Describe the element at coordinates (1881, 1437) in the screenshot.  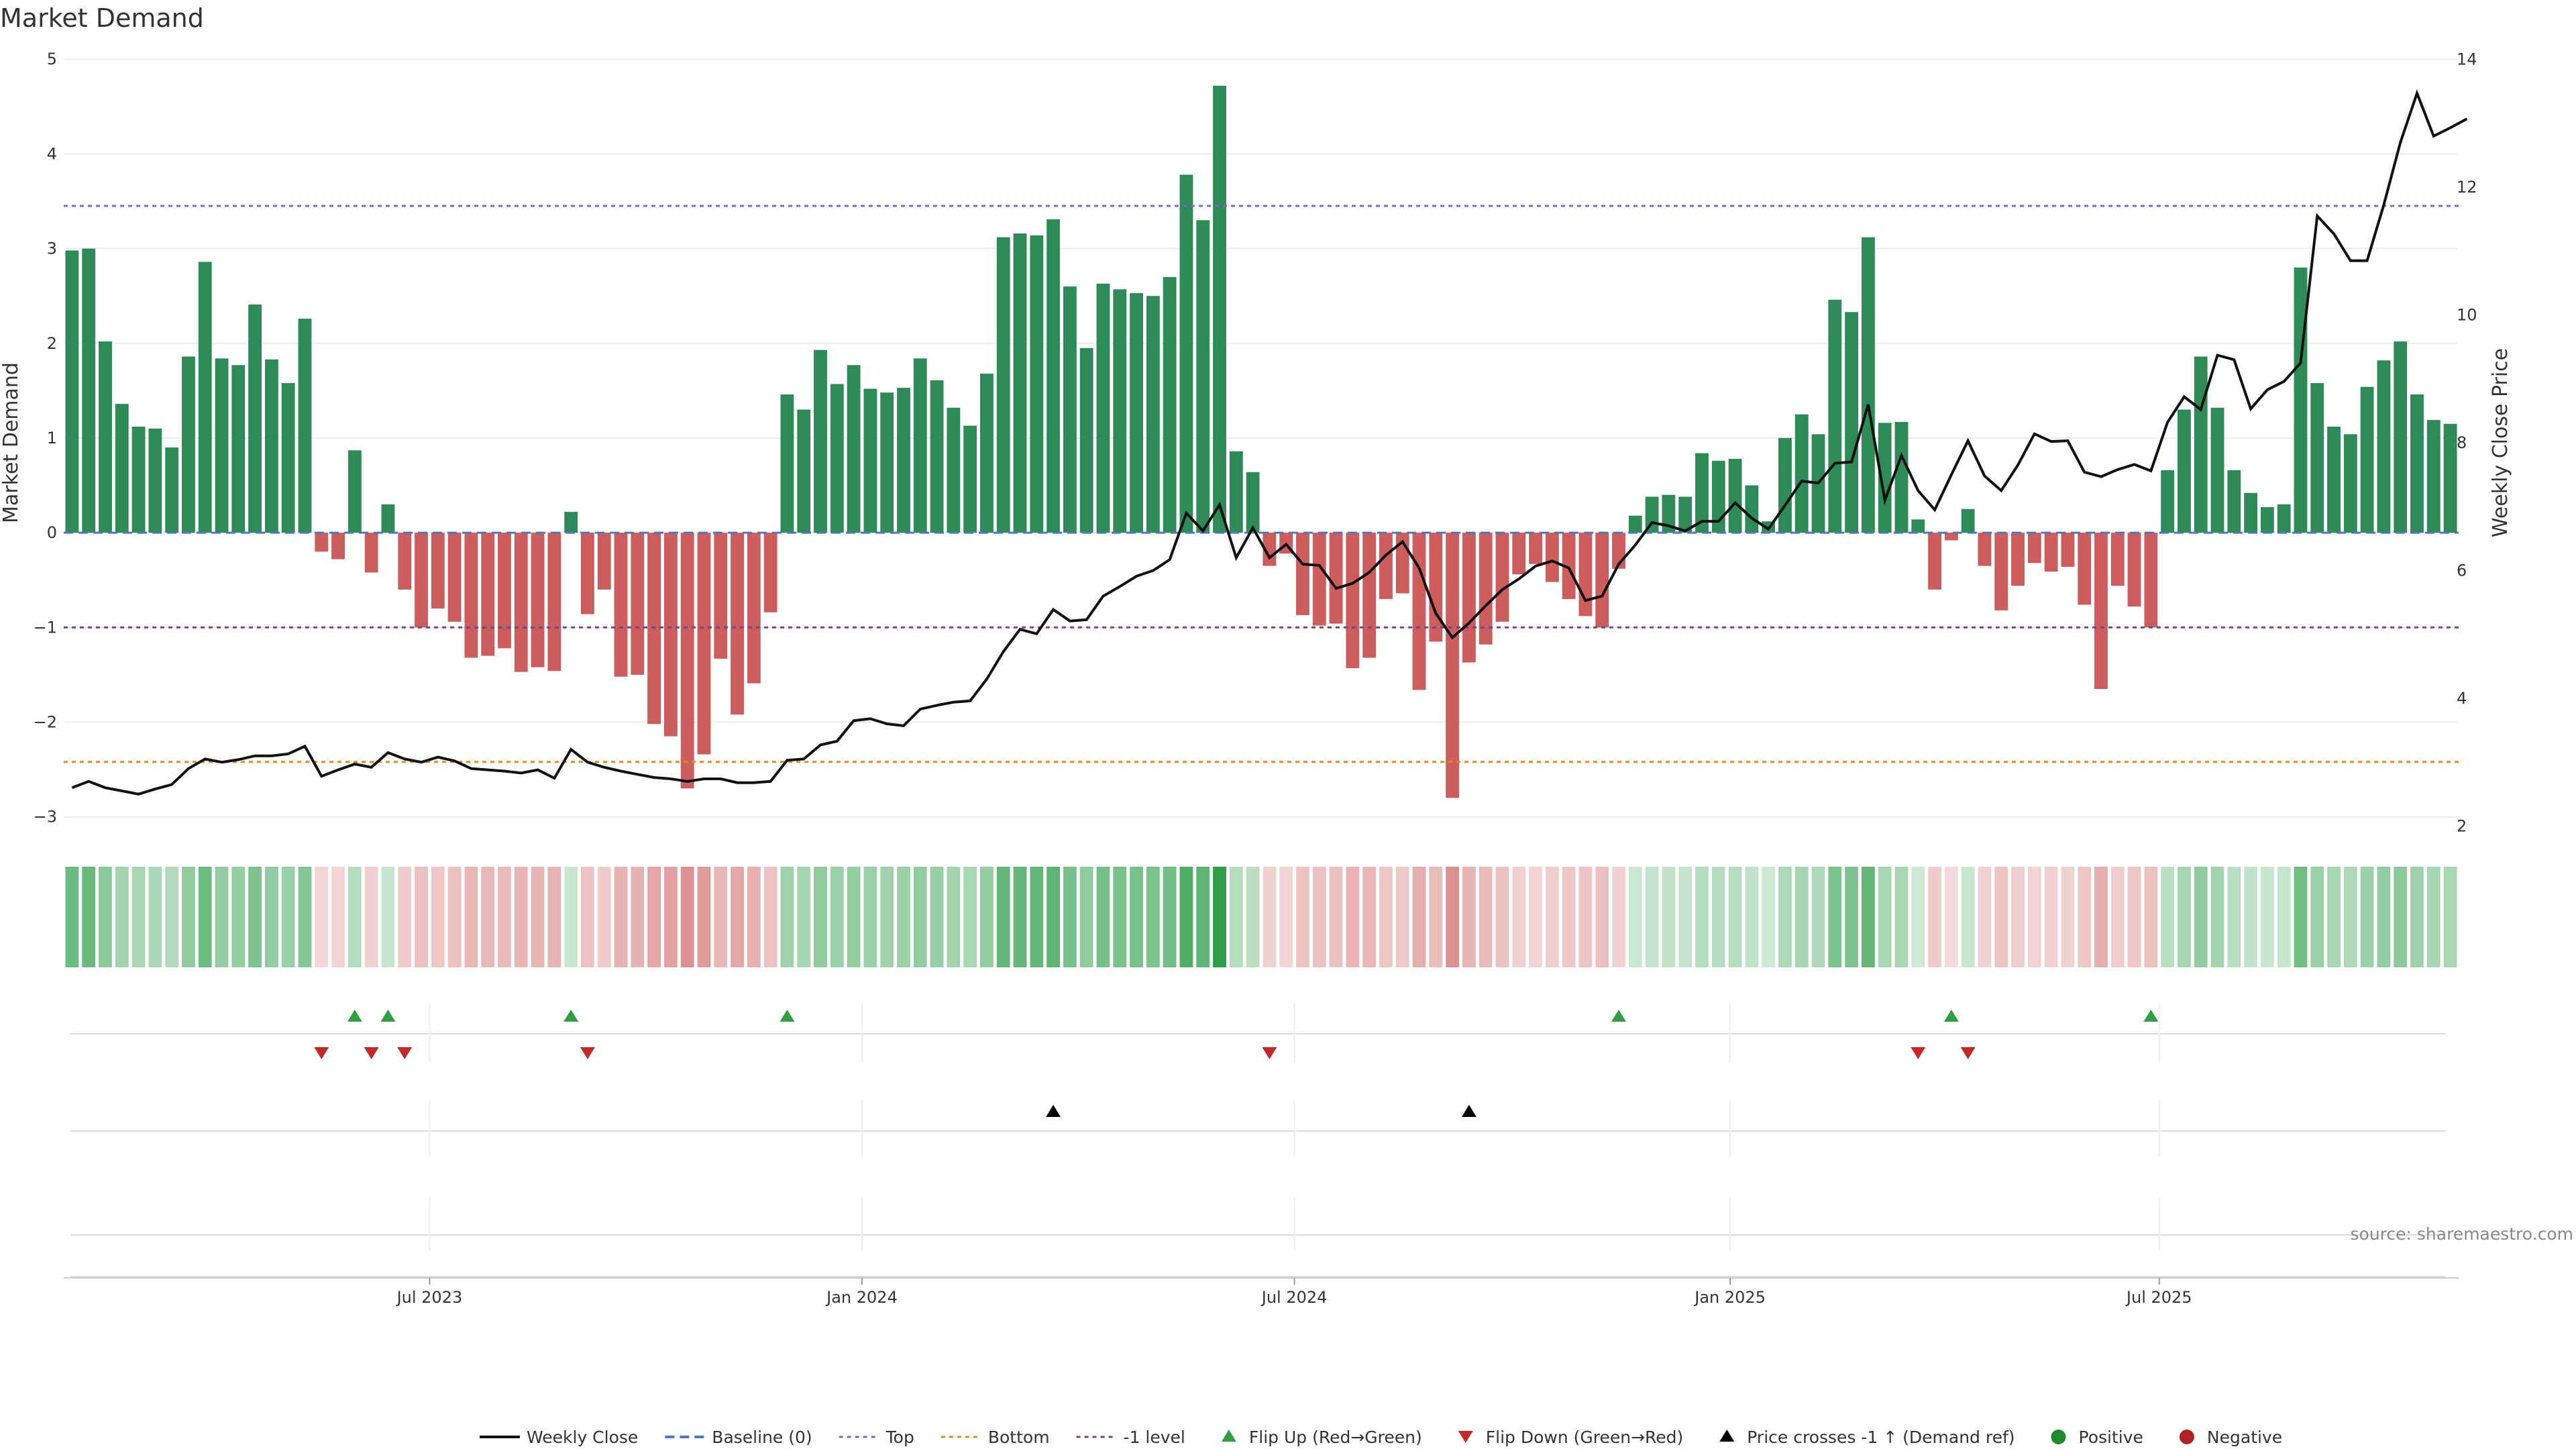
I see `legend-label: Price crosses -1 ↑ (Demand ref)` at that location.